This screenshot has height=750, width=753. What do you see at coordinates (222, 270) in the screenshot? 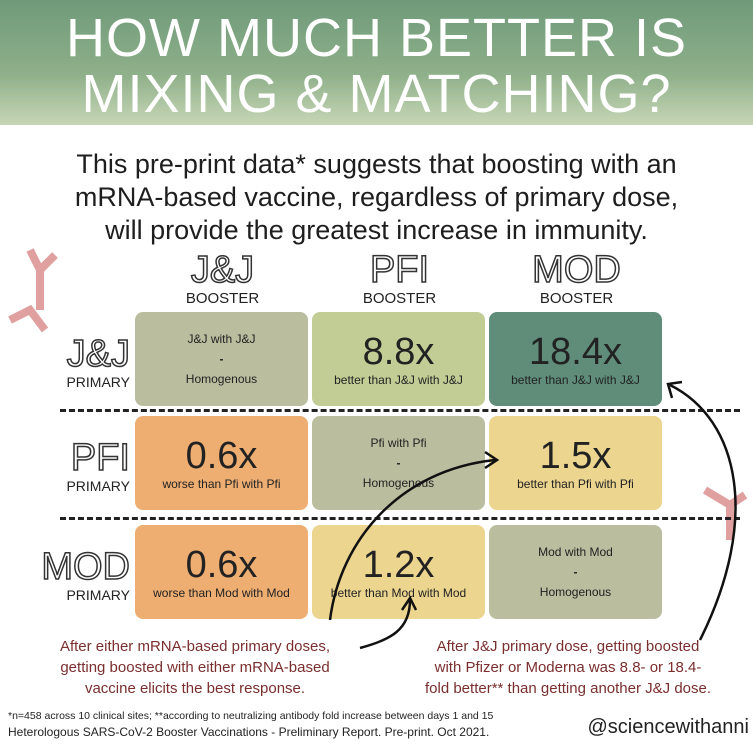
I see `column-name: J&J` at bounding box center [222, 270].